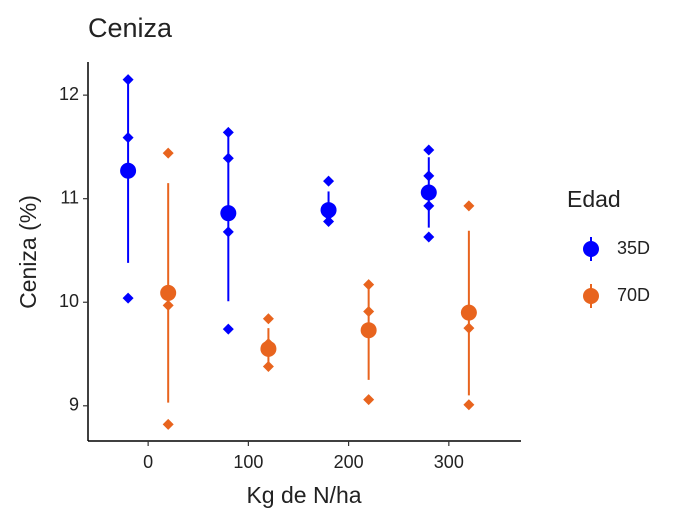 This screenshot has height=511, width=675. Describe the element at coordinates (303, 495) in the screenshot. I see `x-axis-label: Kg de N/ha` at that location.